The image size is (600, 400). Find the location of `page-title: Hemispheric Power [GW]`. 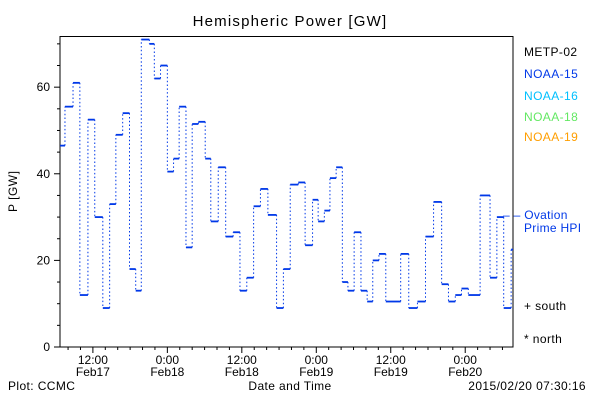

page-title: Hemispheric Power [GW] is located at coordinates (290, 21).